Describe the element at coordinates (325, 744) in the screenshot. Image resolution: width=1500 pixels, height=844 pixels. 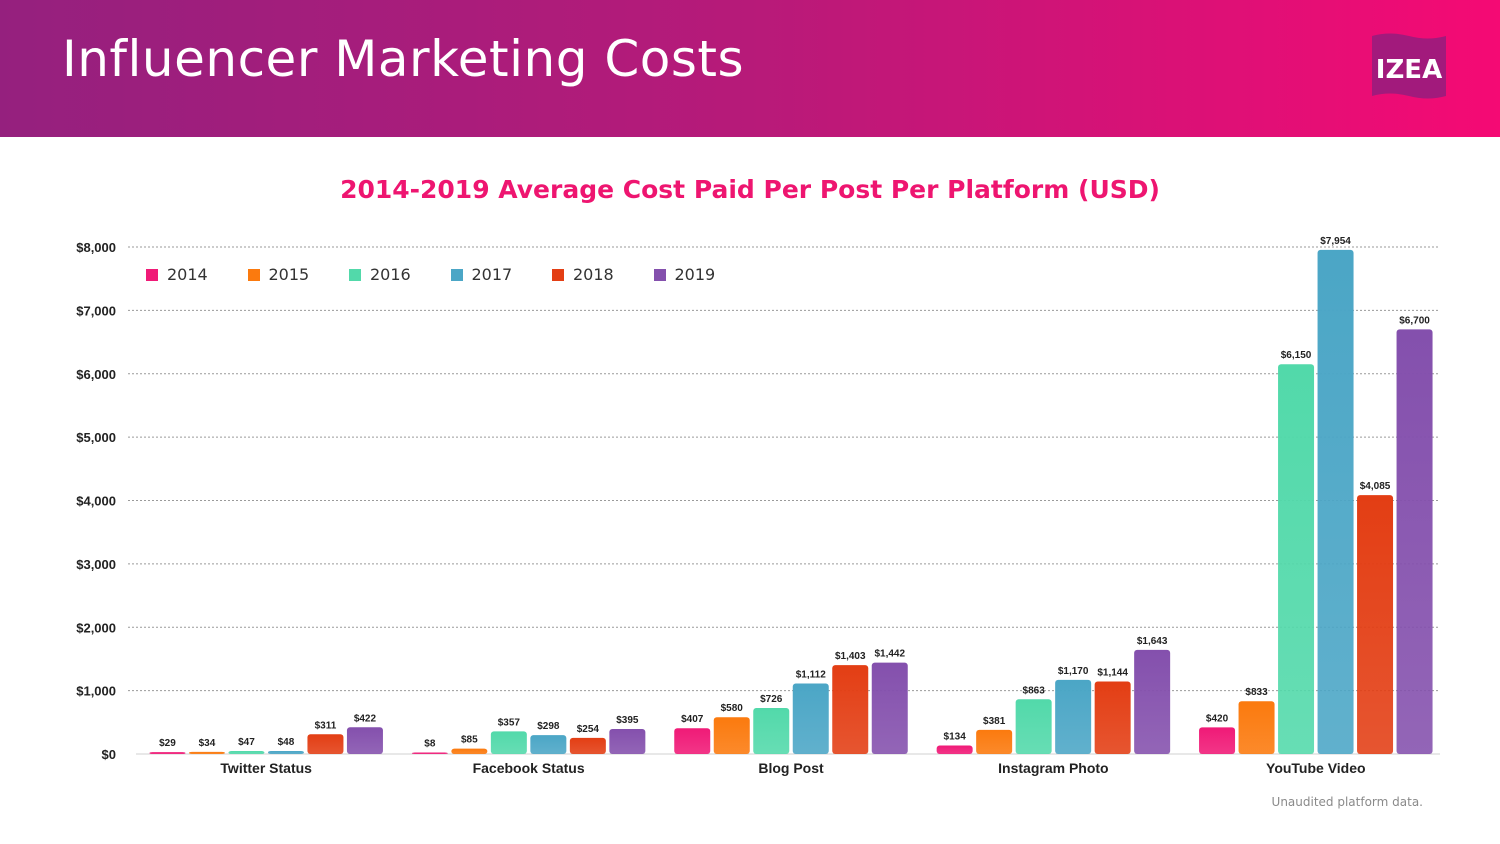
I see `bar-2018-twitter-status` at that location.